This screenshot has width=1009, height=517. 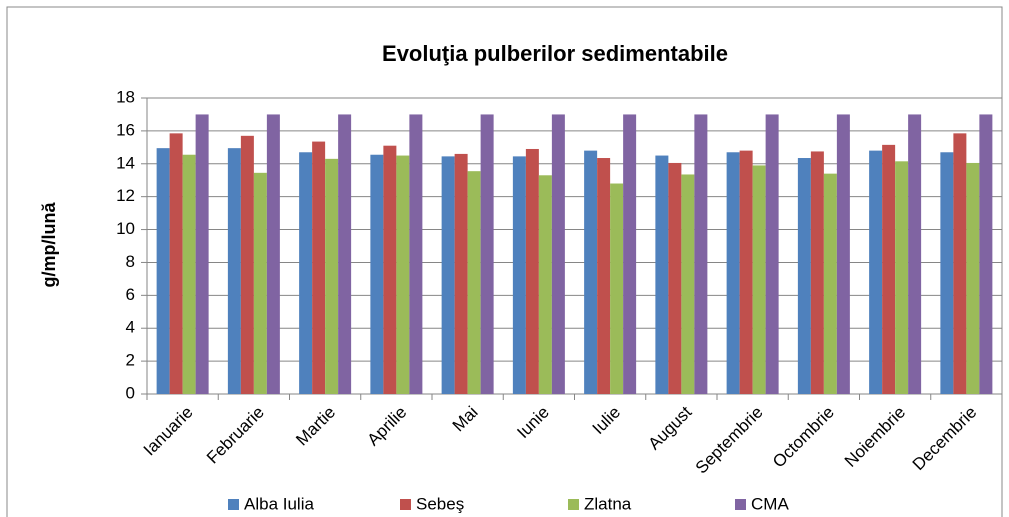 I want to click on legend-label: Sebeş, so click(x=440, y=503).